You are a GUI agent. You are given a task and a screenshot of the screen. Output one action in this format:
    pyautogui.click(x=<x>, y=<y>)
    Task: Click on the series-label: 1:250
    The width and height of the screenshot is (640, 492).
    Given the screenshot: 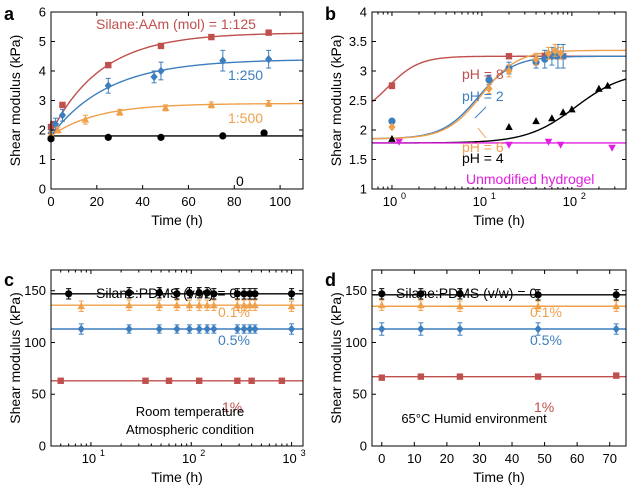 What is the action you would take?
    pyautogui.click(x=245, y=75)
    